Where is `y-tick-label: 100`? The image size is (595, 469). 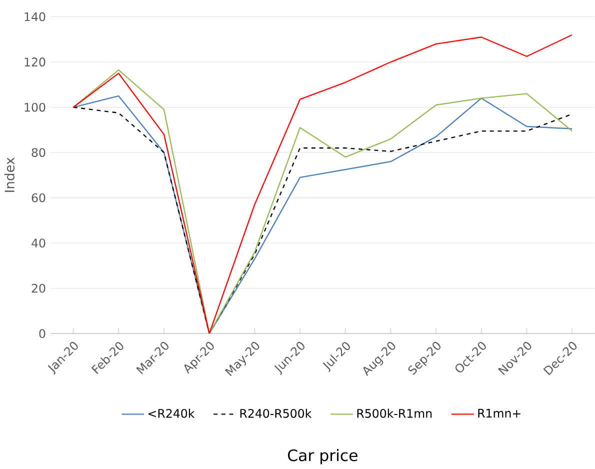
y-tick-label: 100 is located at coordinates (35, 107).